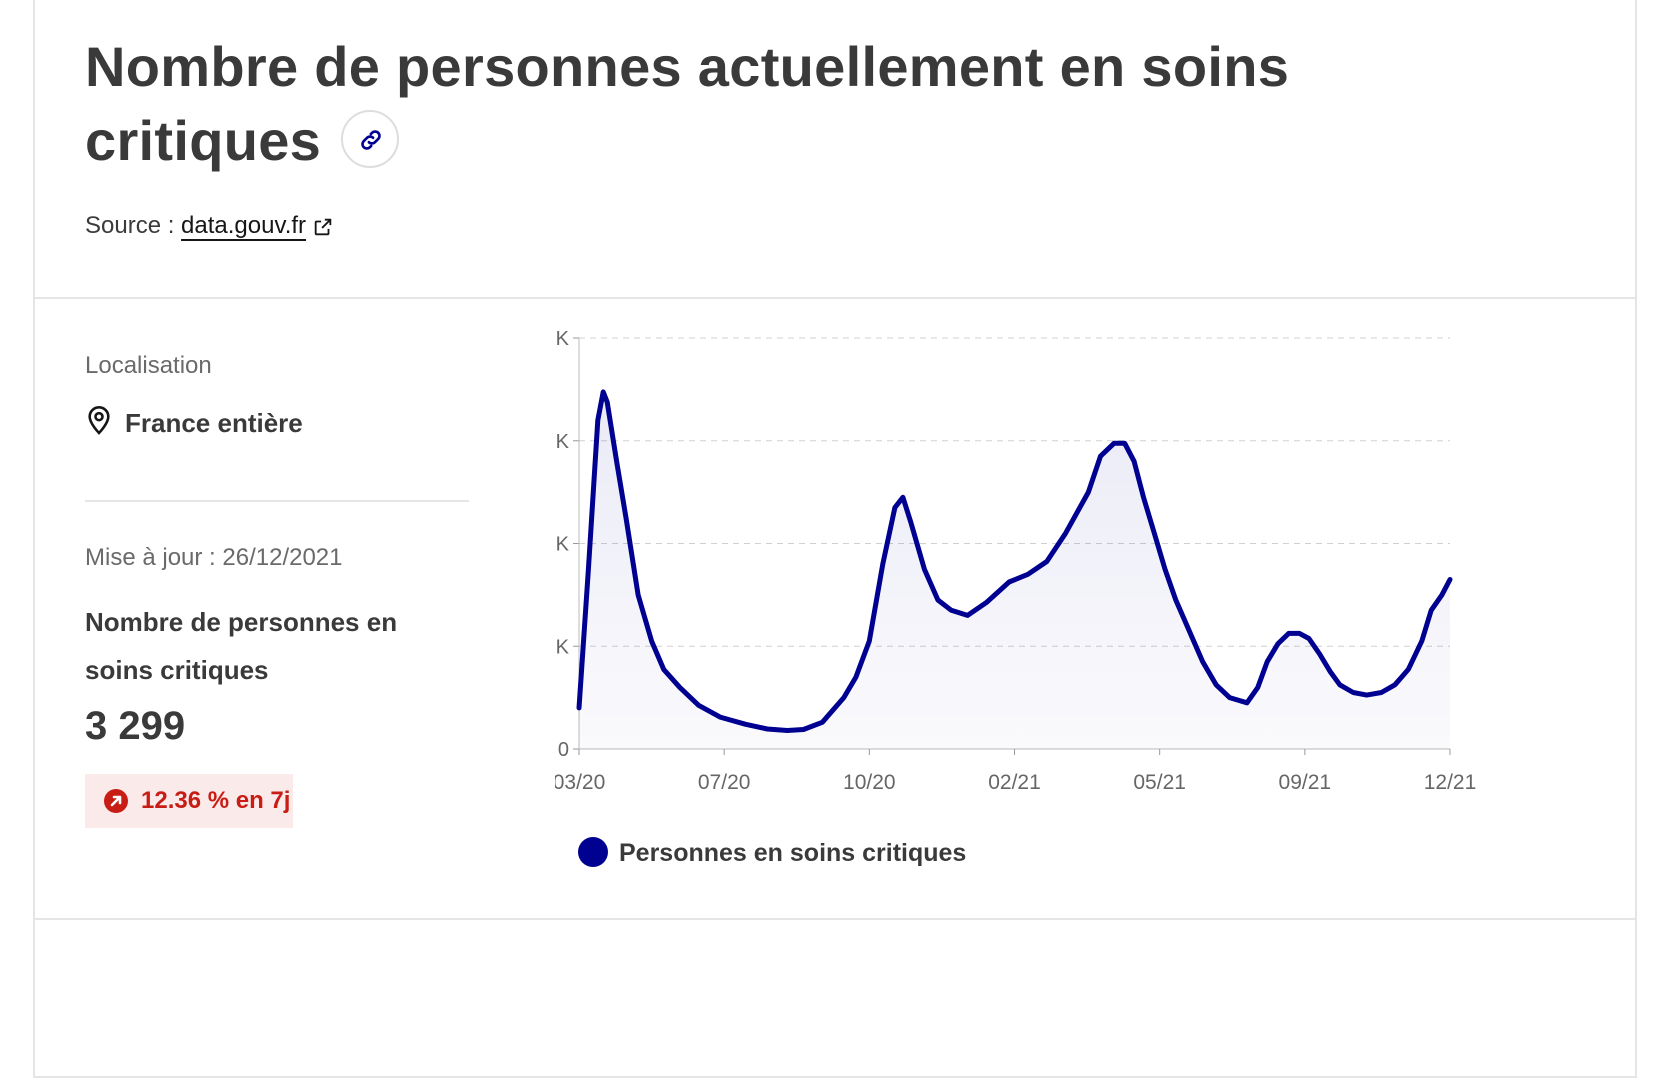 The width and height of the screenshot is (1672, 1078). What do you see at coordinates (133, 225) in the screenshot?
I see `source-label: Source :` at bounding box center [133, 225].